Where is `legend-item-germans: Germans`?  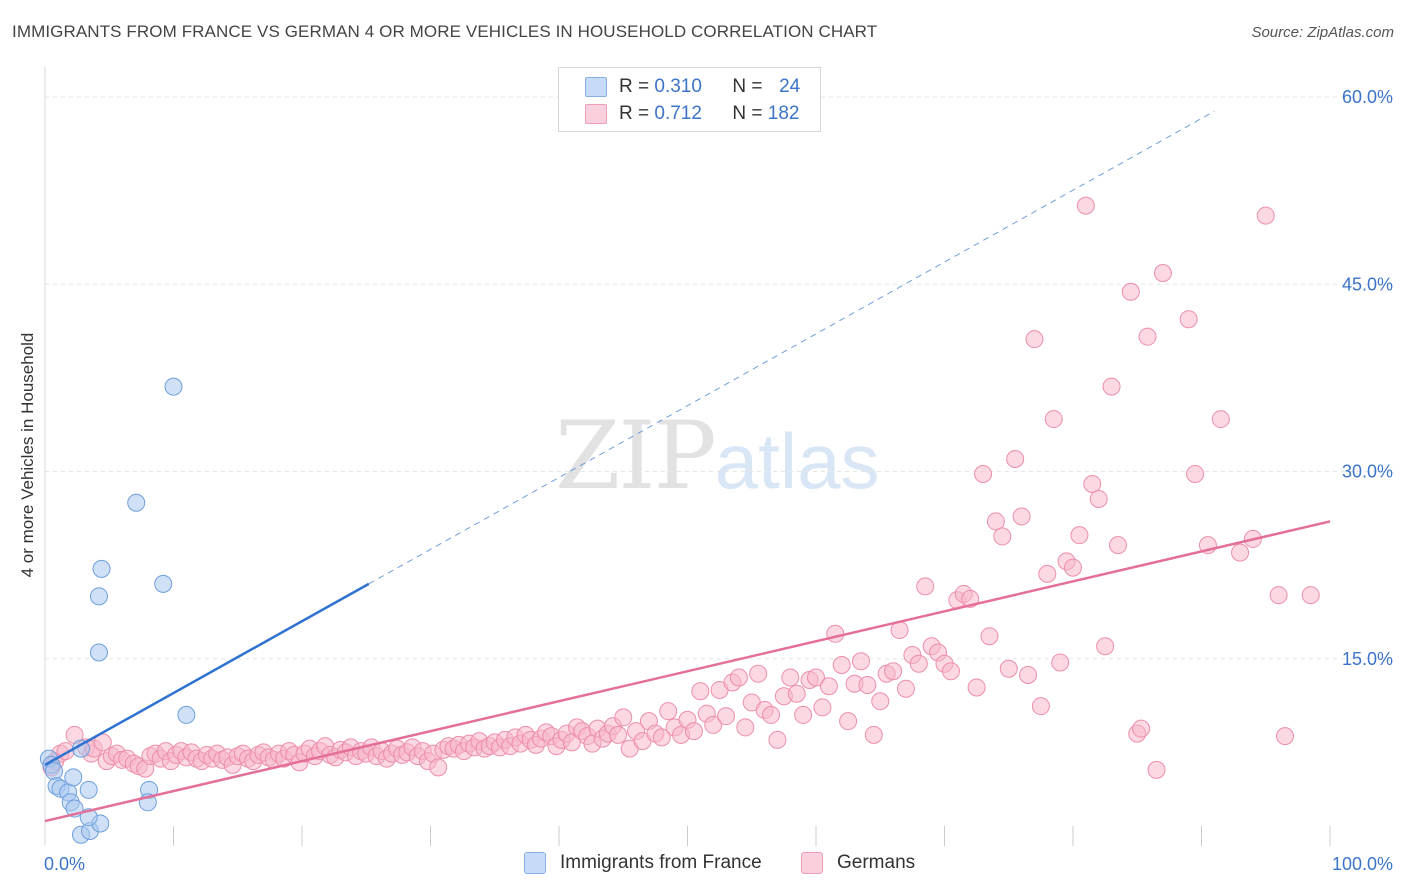
legend-item-germans: Germans is located at coordinates (858, 863).